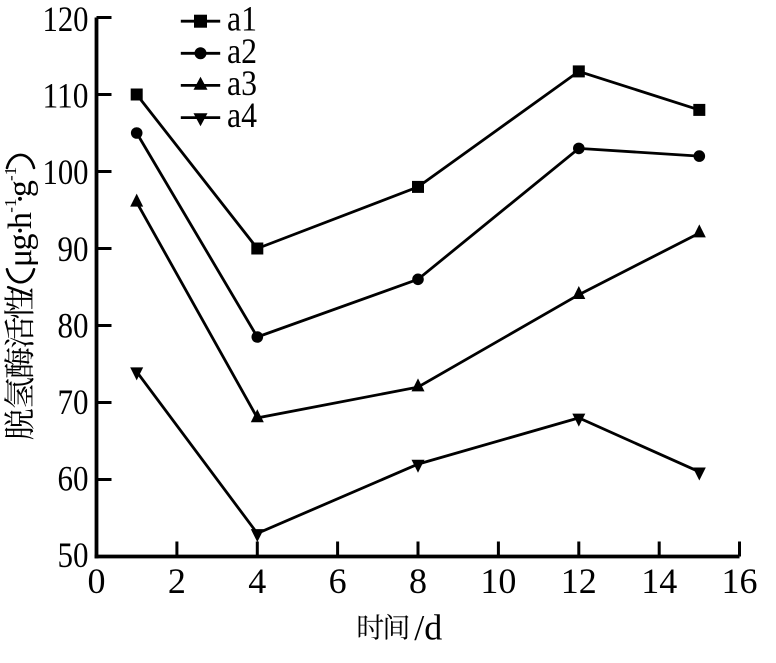 The image size is (776, 663). I want to click on svg-text: 10, so click(498, 581).